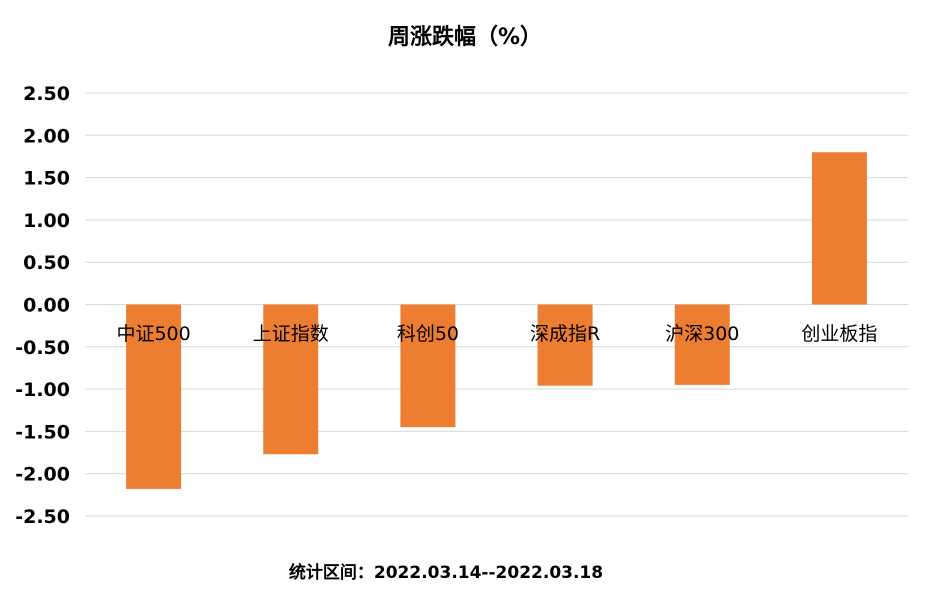  What do you see at coordinates (446, 572) in the screenshot?
I see `date-range-footnote: 统计区间：2022.03.14--2022.03.18` at bounding box center [446, 572].